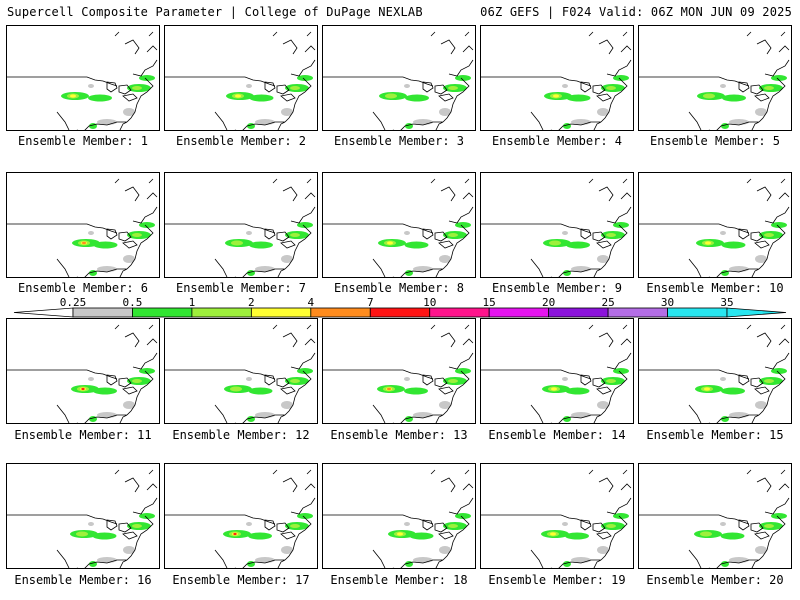 The width and height of the screenshot is (800, 600). Describe the element at coordinates (399, 435) in the screenshot. I see `ensemble-member-label: Ensemble Member: 13` at that location.